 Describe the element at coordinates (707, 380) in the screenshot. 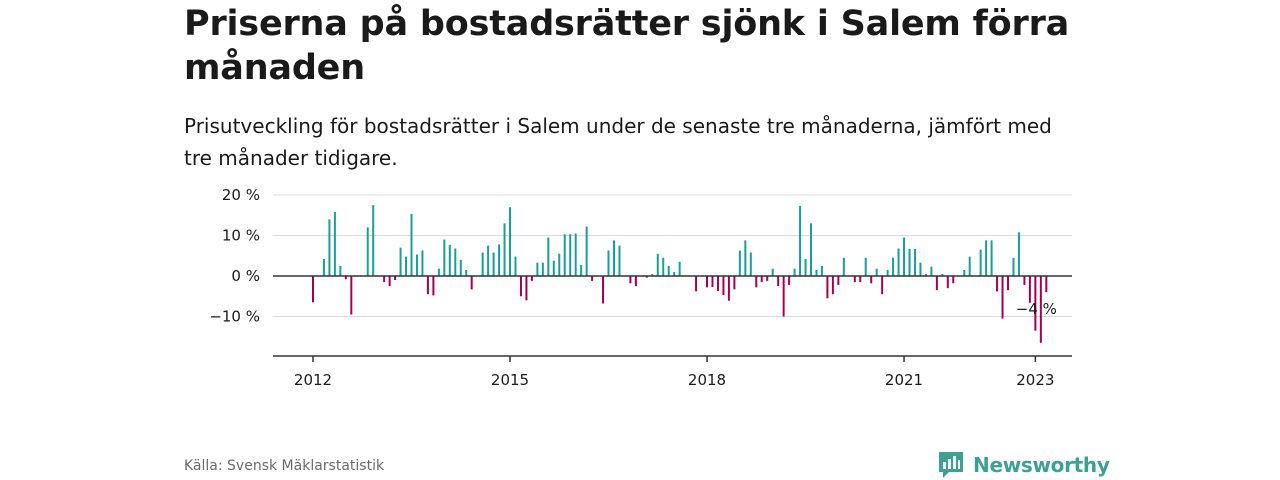

I see `x-tick-label: 2018` at that location.